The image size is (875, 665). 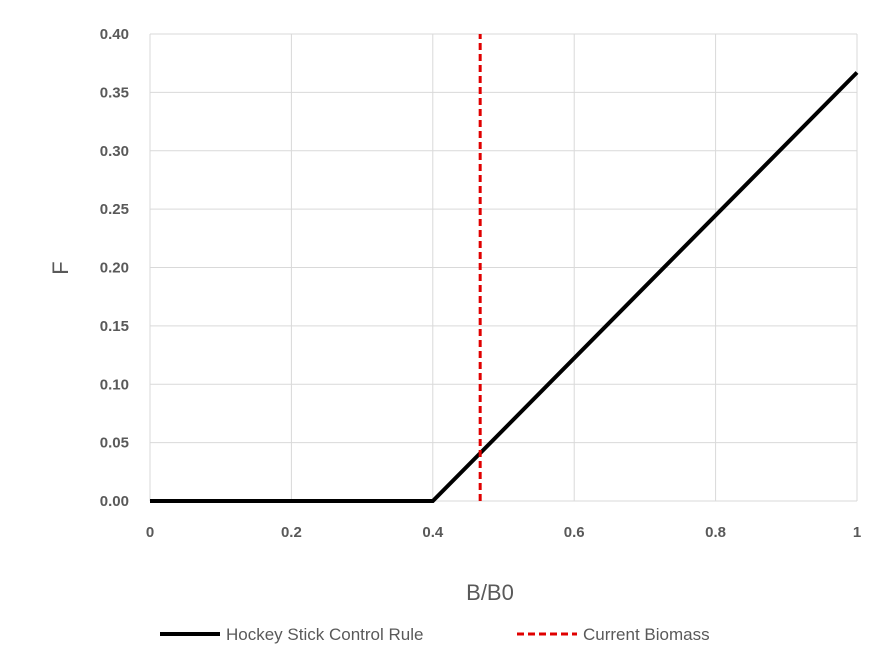 What do you see at coordinates (114, 326) in the screenshot?
I see `y-tick-label: 0.15` at bounding box center [114, 326].